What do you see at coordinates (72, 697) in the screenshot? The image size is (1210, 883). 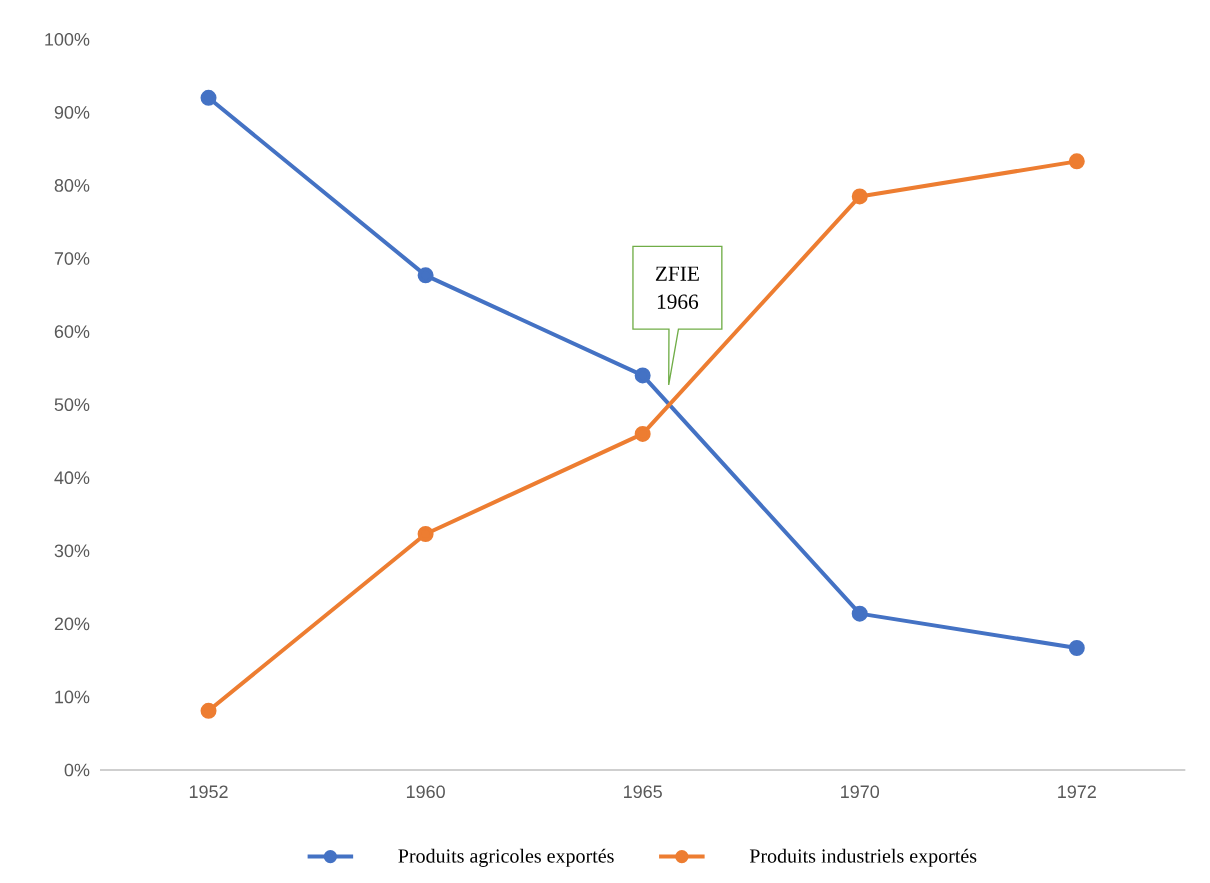 I see `y-tick-label: 10%` at bounding box center [72, 697].